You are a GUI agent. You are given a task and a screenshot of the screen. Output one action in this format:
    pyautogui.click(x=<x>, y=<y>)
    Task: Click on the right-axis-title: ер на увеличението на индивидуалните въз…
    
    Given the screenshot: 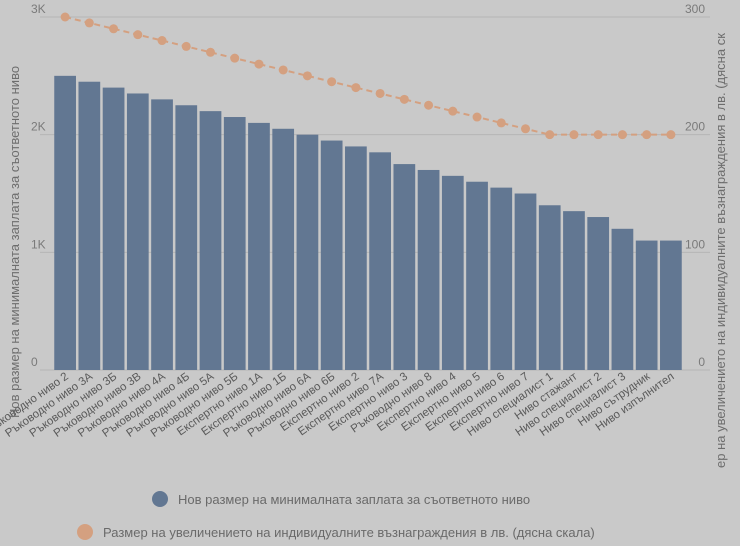 What is the action you would take?
    pyautogui.click(x=720, y=250)
    